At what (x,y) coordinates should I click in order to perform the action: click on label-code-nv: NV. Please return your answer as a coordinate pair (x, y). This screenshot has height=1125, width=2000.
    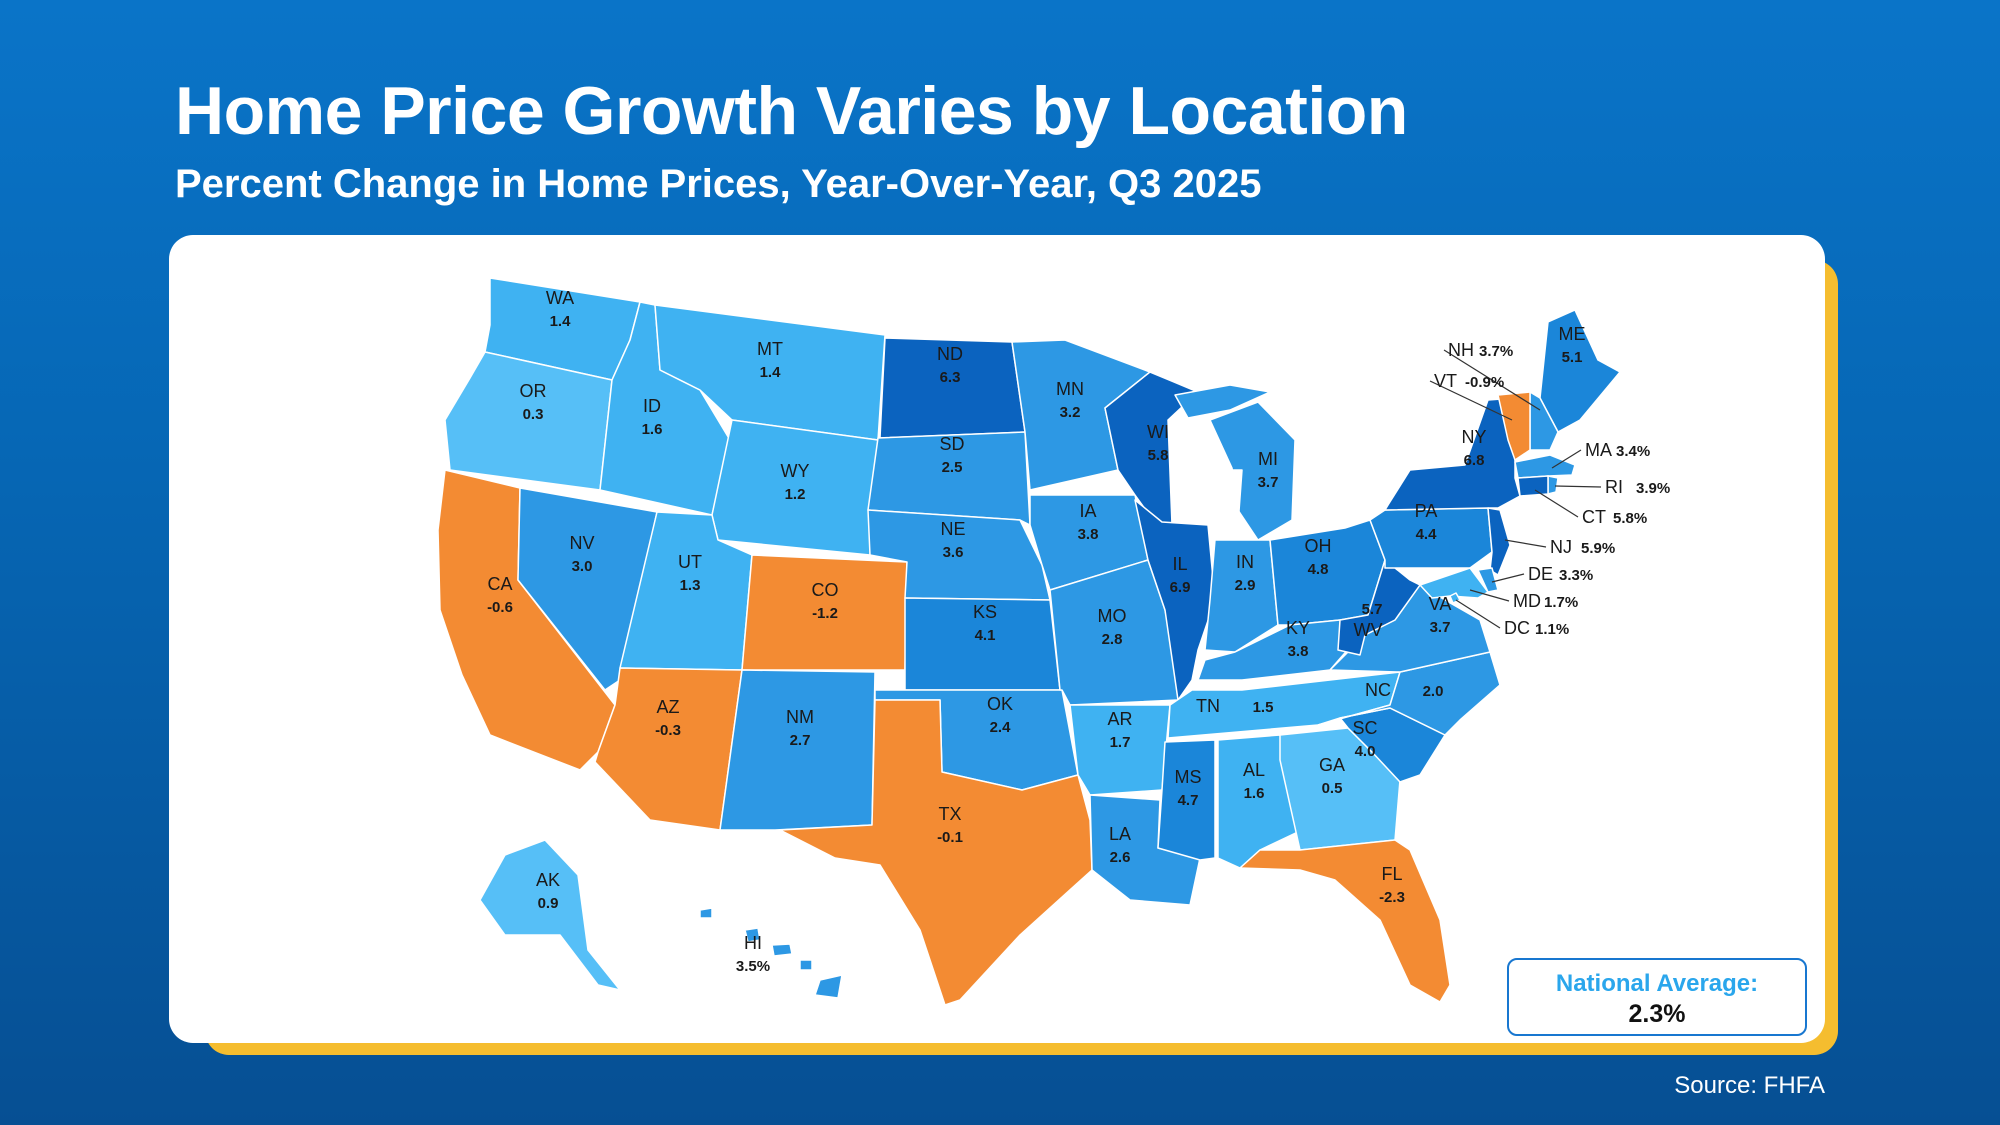
    Looking at the image, I should click on (581, 543).